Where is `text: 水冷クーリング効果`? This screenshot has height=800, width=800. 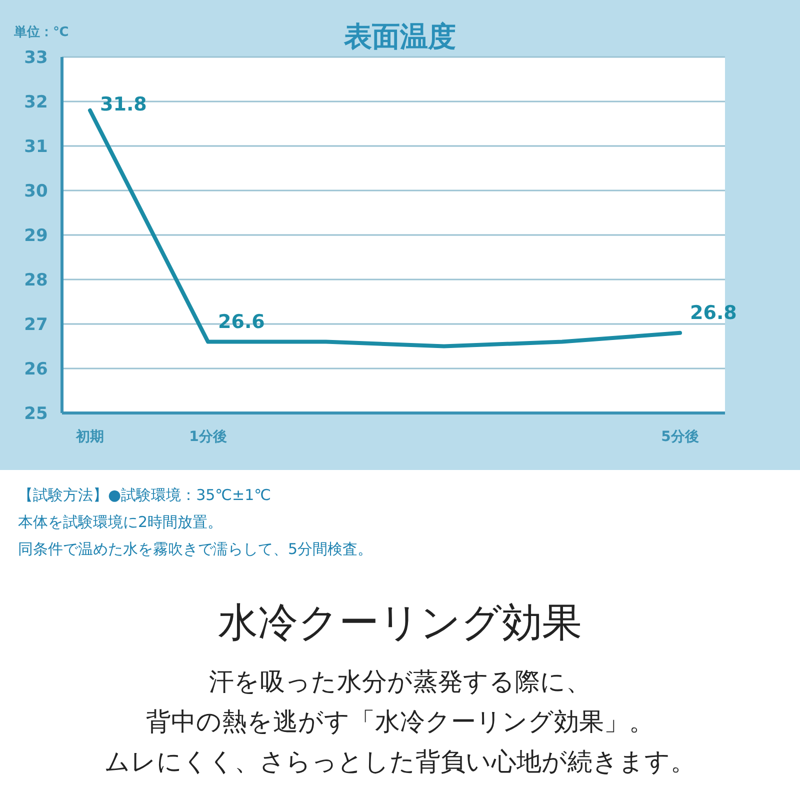 text: 水冷クーリング効果 is located at coordinates (400, 623).